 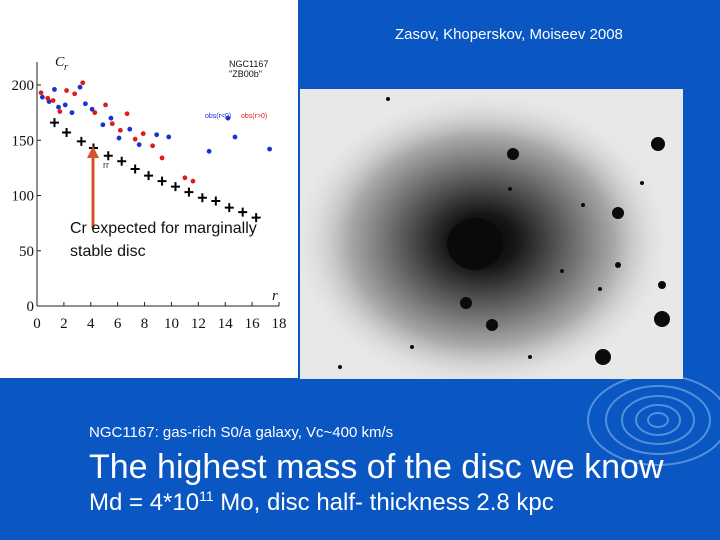 What do you see at coordinates (279, 324) in the screenshot?
I see `x-tick-label: 18` at bounding box center [279, 324].